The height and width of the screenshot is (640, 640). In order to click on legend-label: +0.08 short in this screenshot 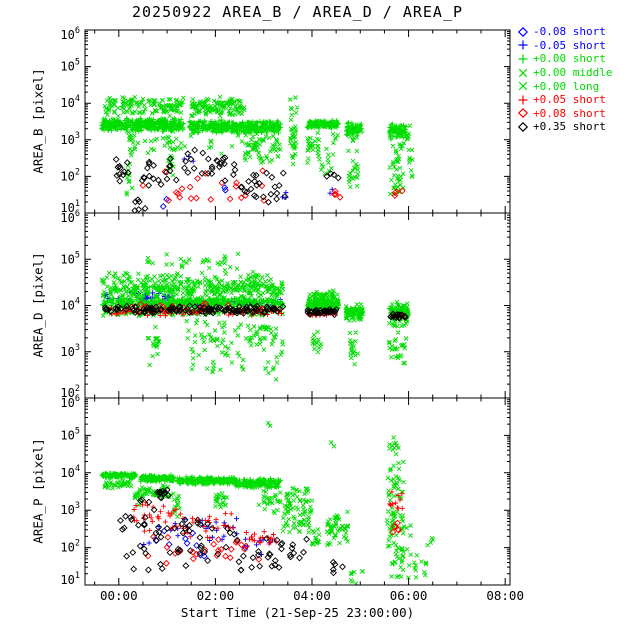, I will do `click(569, 113)`.